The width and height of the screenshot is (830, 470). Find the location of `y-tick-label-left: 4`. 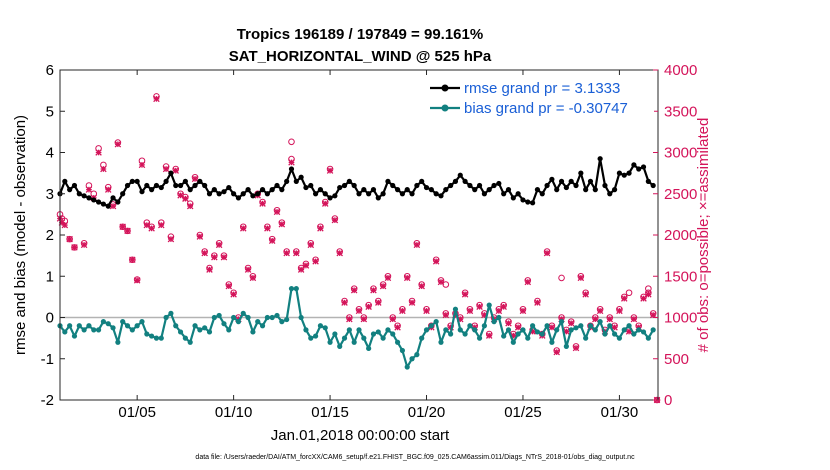

y-tick-label-left: 4 is located at coordinates (50, 153).